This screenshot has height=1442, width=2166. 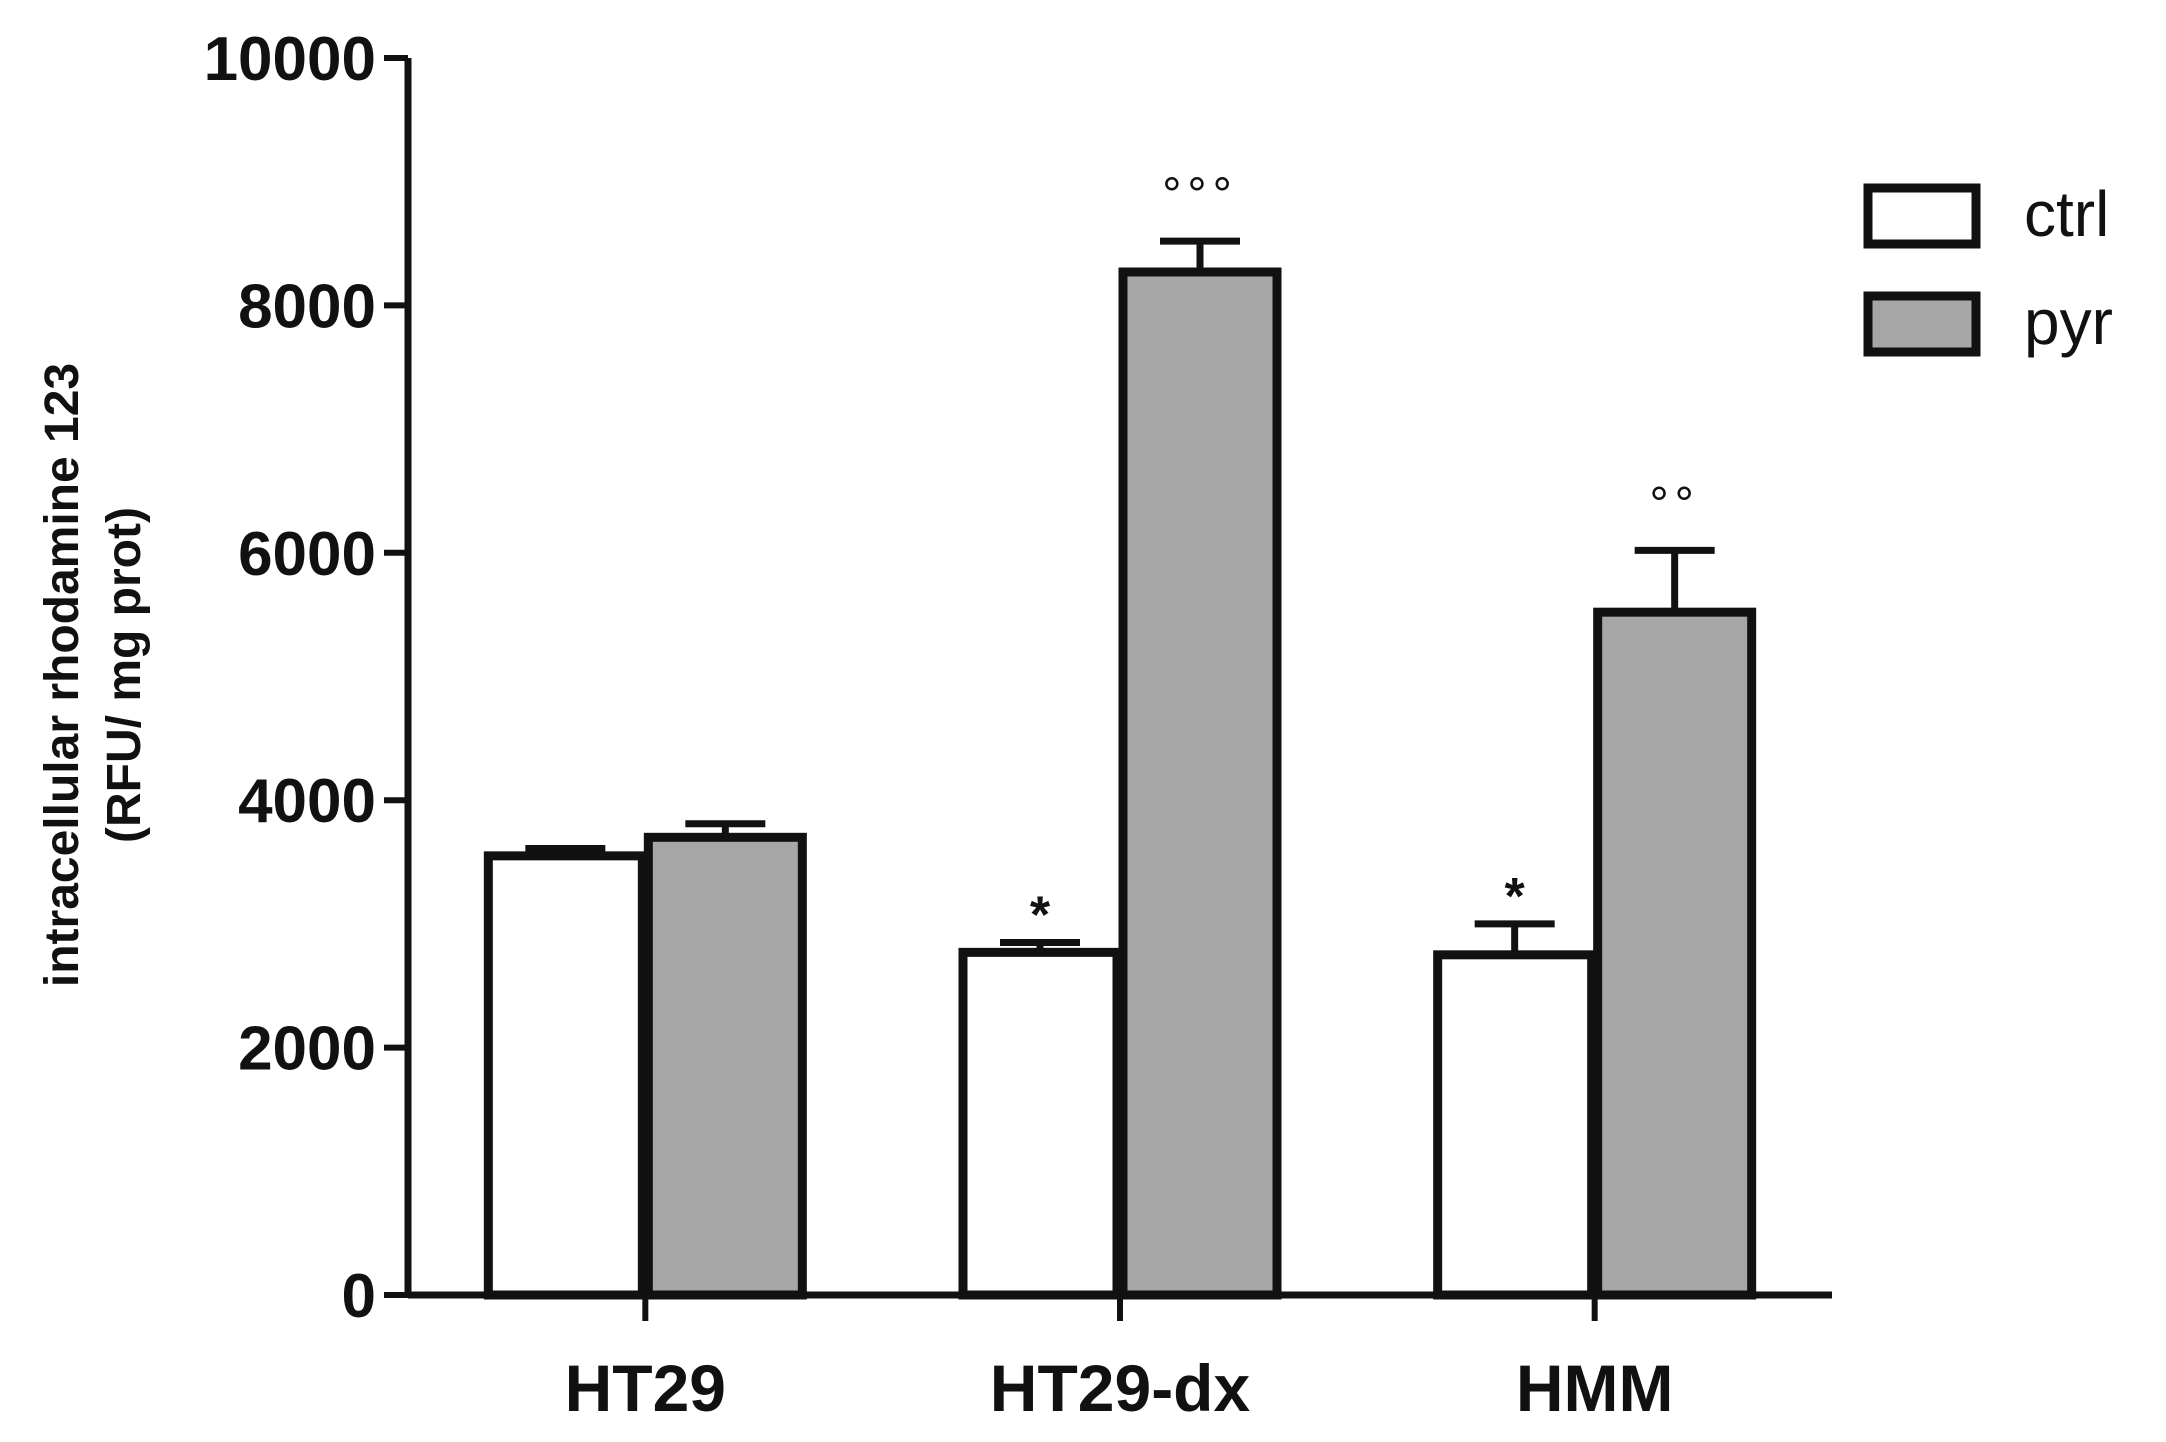 I want to click on y-tick-label: 4000, so click(x=307, y=801).